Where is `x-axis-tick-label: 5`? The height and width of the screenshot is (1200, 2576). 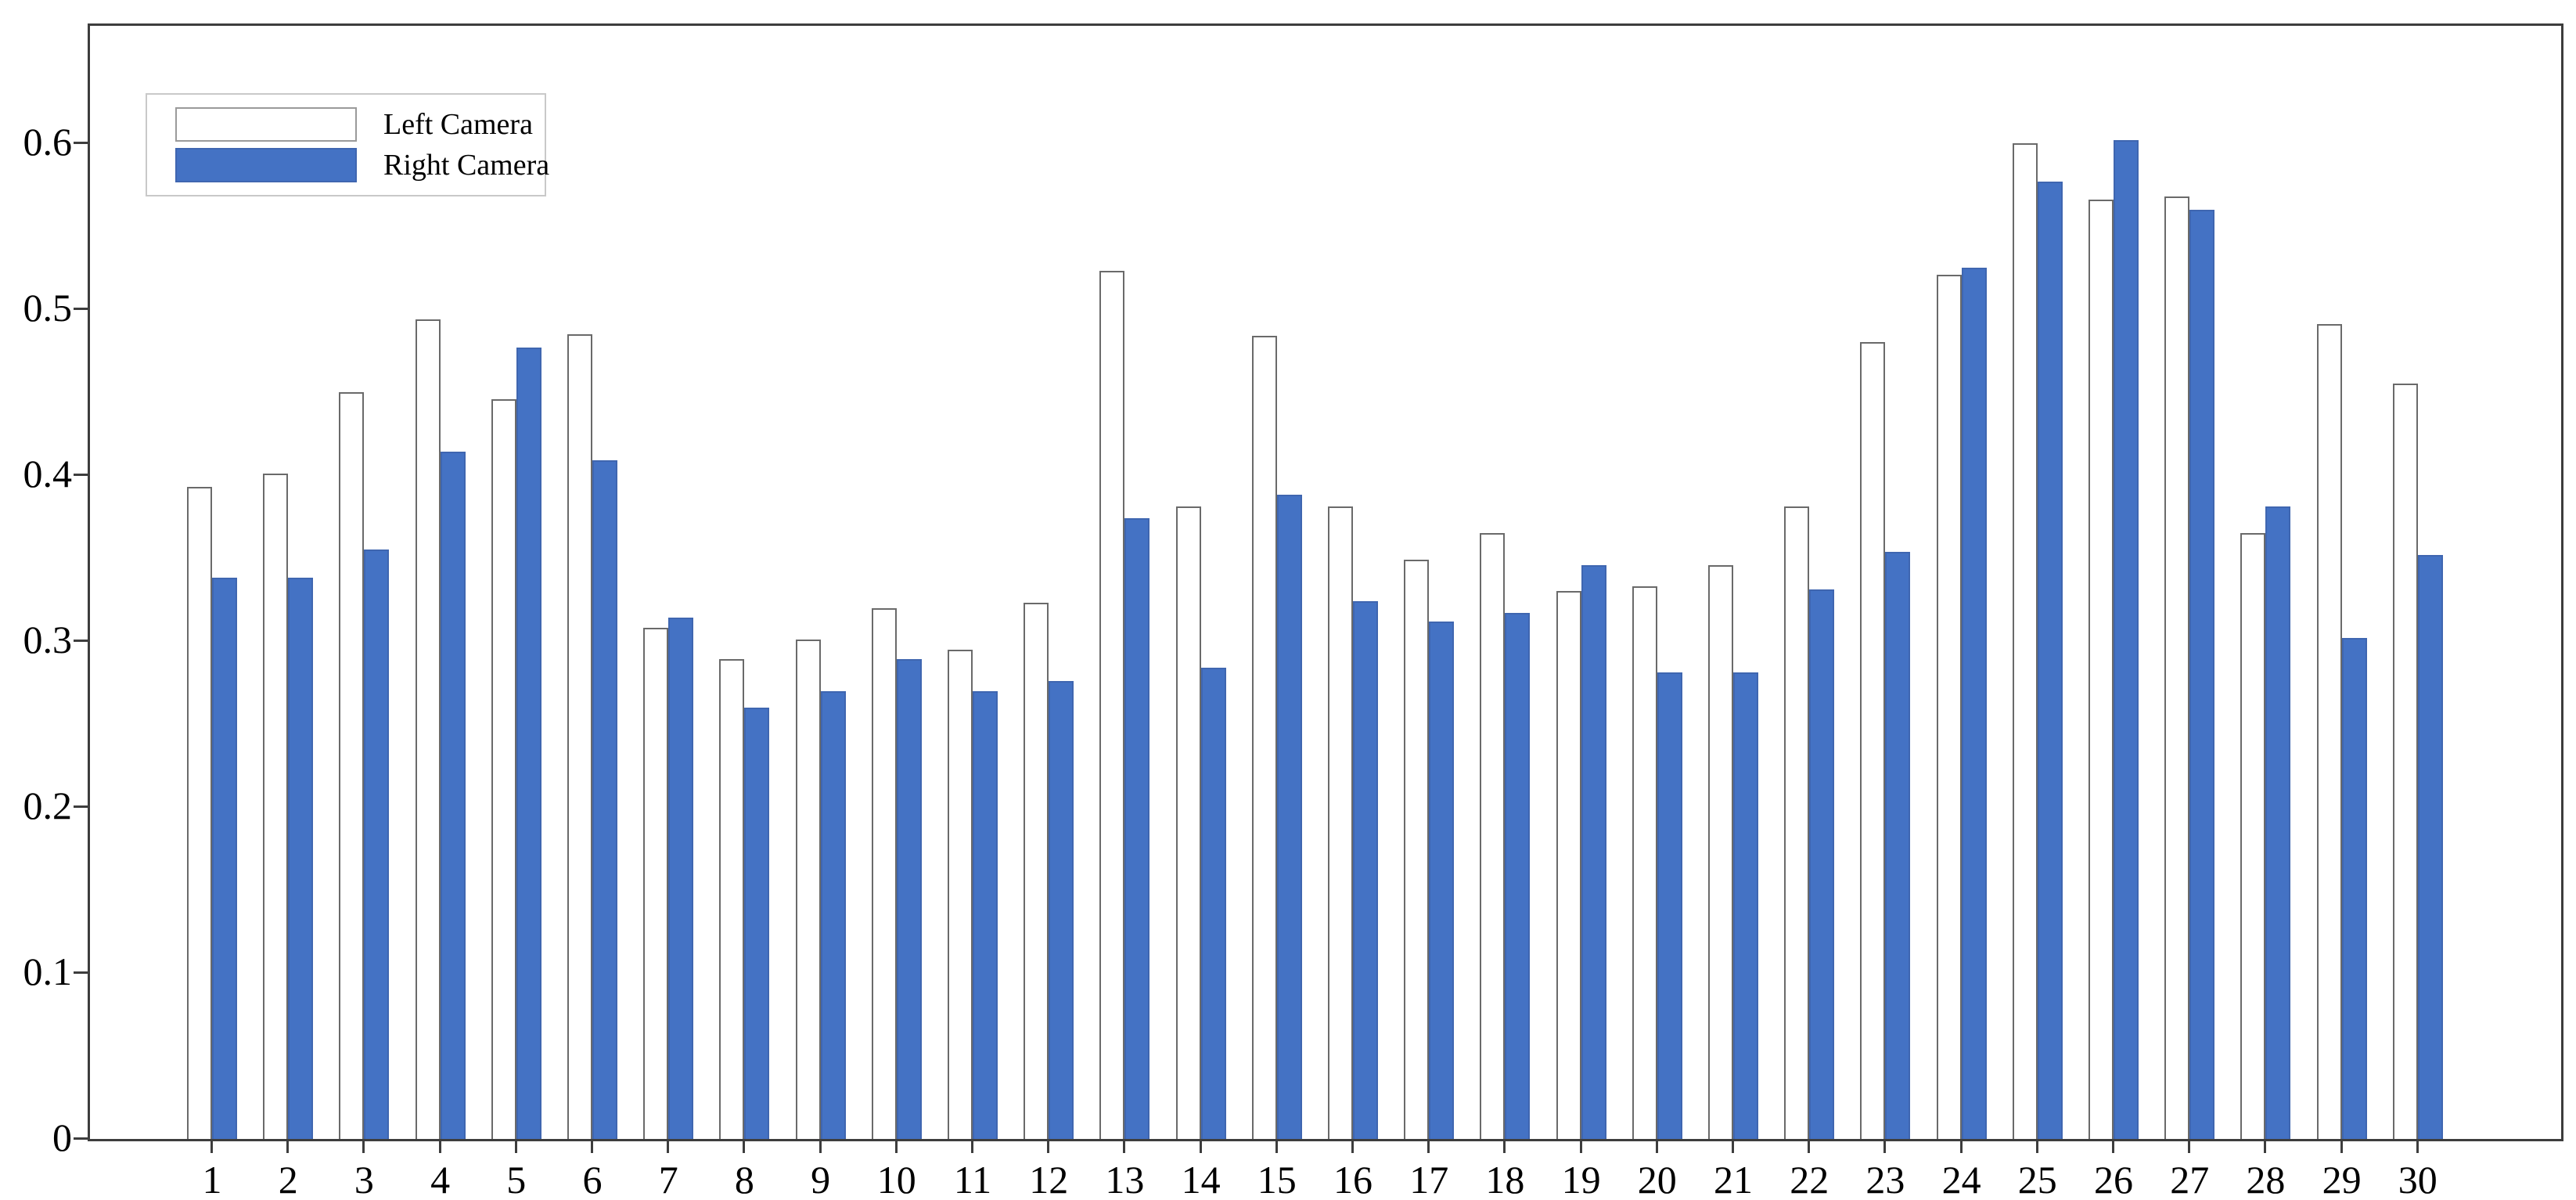
x-axis-tick-label: 5 is located at coordinates (516, 1179).